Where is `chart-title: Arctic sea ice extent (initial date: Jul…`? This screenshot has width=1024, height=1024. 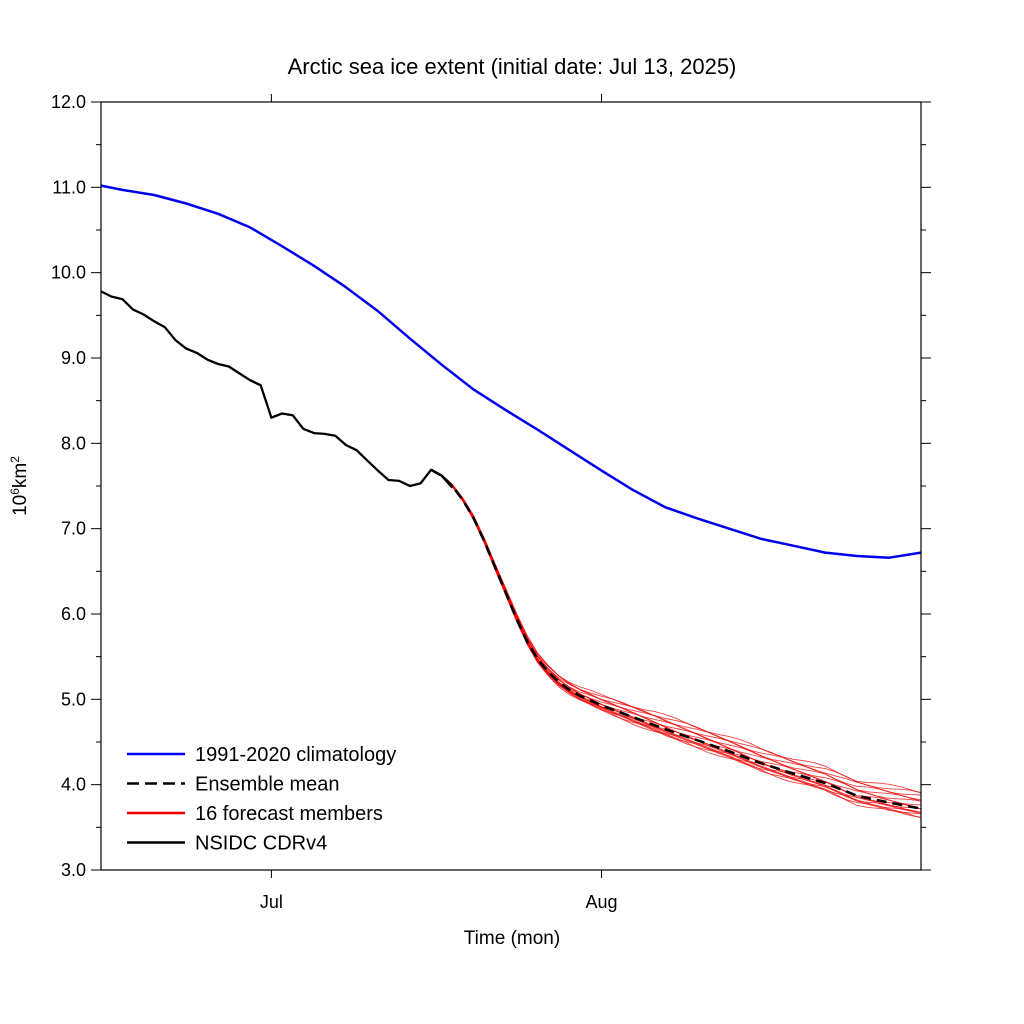
chart-title: Arctic sea ice extent (initial date: Jul… is located at coordinates (512, 66).